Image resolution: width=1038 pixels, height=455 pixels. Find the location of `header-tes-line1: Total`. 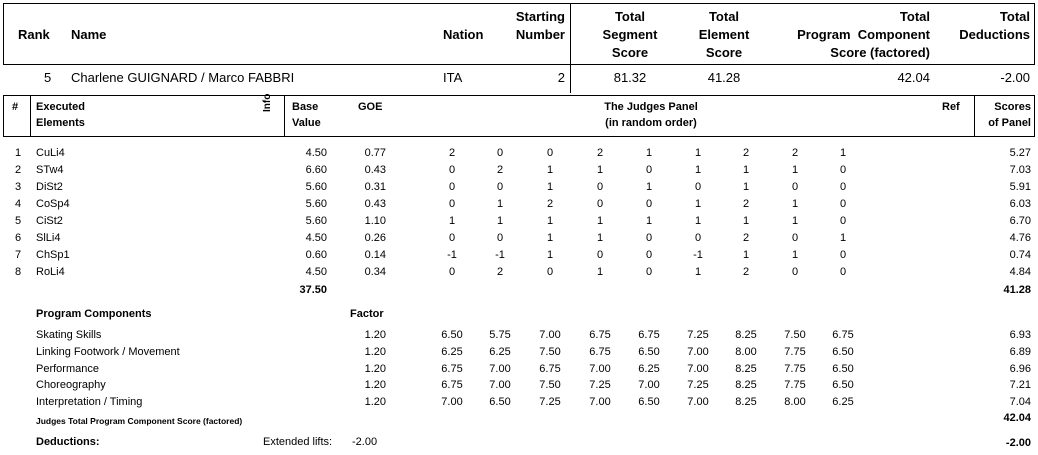

header-tes-line1: Total is located at coordinates (724, 16).